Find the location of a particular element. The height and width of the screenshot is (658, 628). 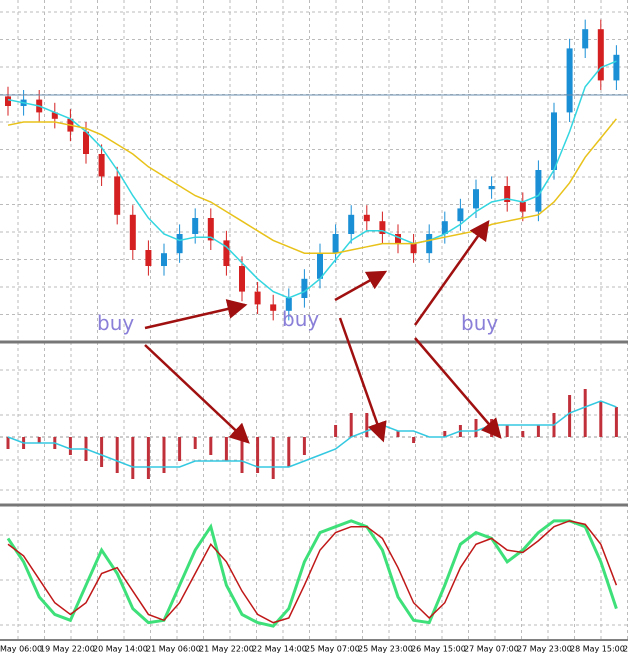

x-tick-label: 21 May 06:00 is located at coordinates (173, 649).